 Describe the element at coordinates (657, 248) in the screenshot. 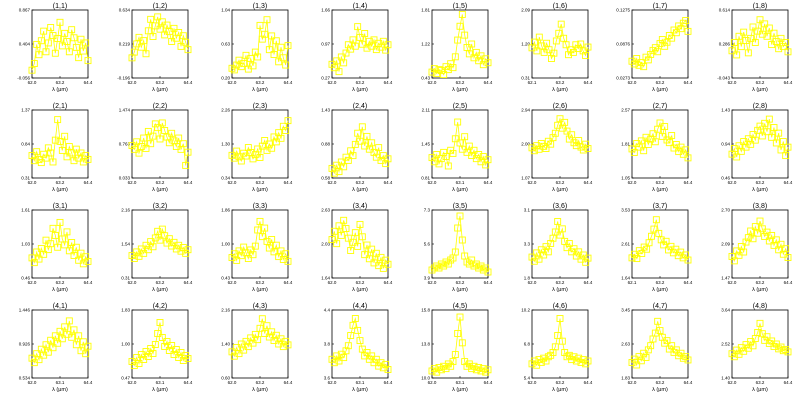

I see `panel-3-7: (3,7) 62.1 63.2 64.4 1.64 2.61 3.53 λ (μm)` at that location.